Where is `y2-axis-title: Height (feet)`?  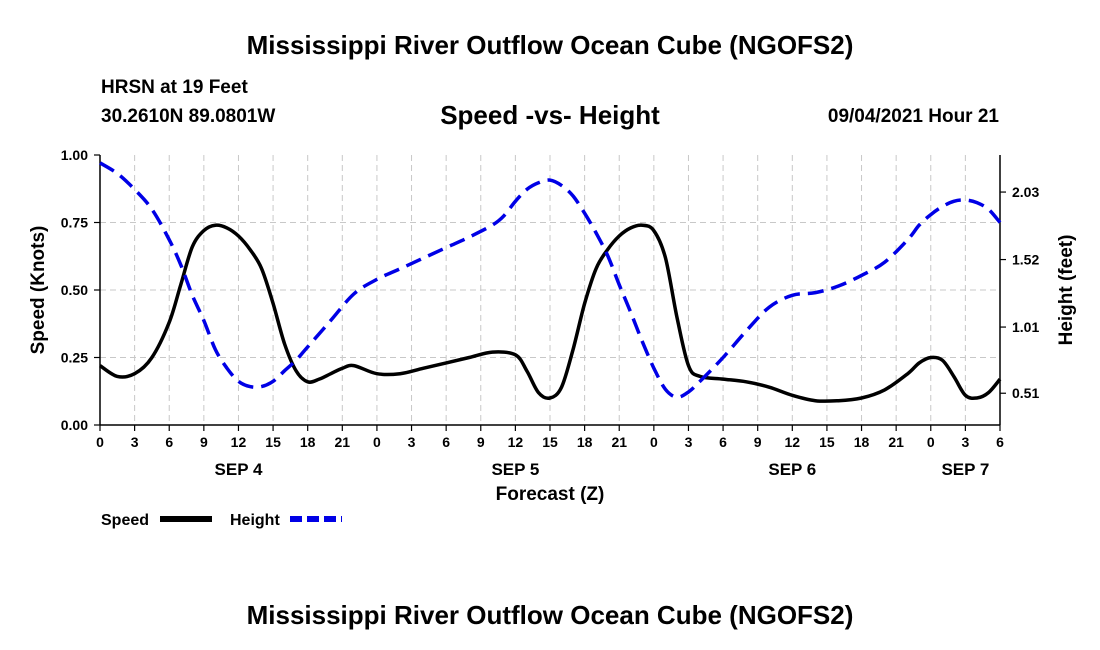 y2-axis-title: Height (feet) is located at coordinates (1066, 290).